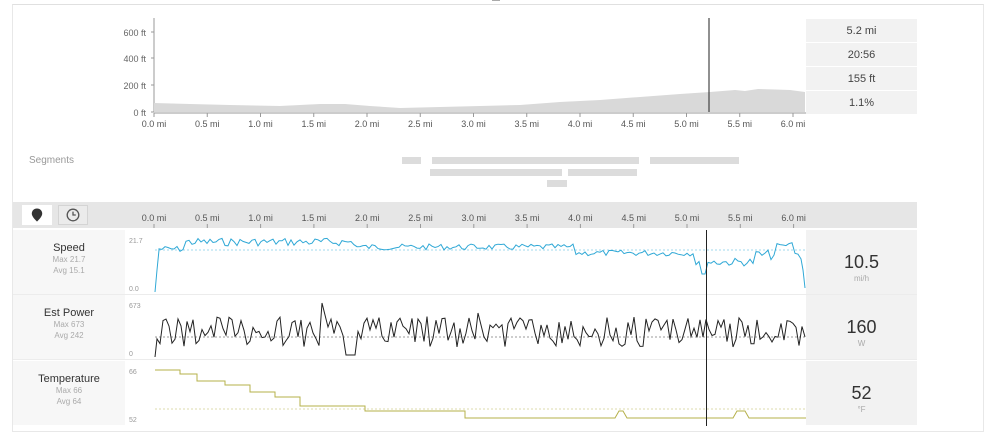  I want to click on metric-name: Speed, so click(69, 248).